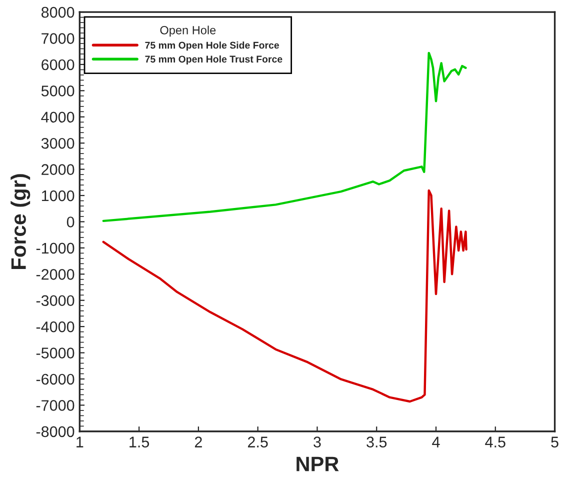 This screenshot has width=569, height=482. What do you see at coordinates (55, 248) in the screenshot?
I see `y-tick-label: -1000` at bounding box center [55, 248].